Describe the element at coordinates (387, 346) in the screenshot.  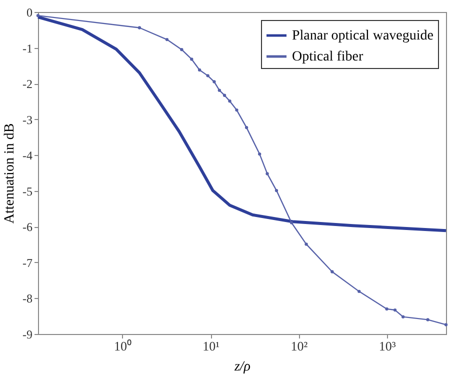
I see `x-tick-label: 10³` at that location.